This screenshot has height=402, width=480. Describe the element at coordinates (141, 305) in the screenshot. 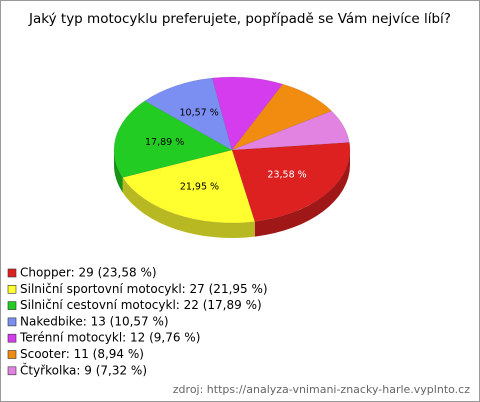

I see `legend-label: Silniční cestovní motocykl: 22 (17,89 %)` at that location.